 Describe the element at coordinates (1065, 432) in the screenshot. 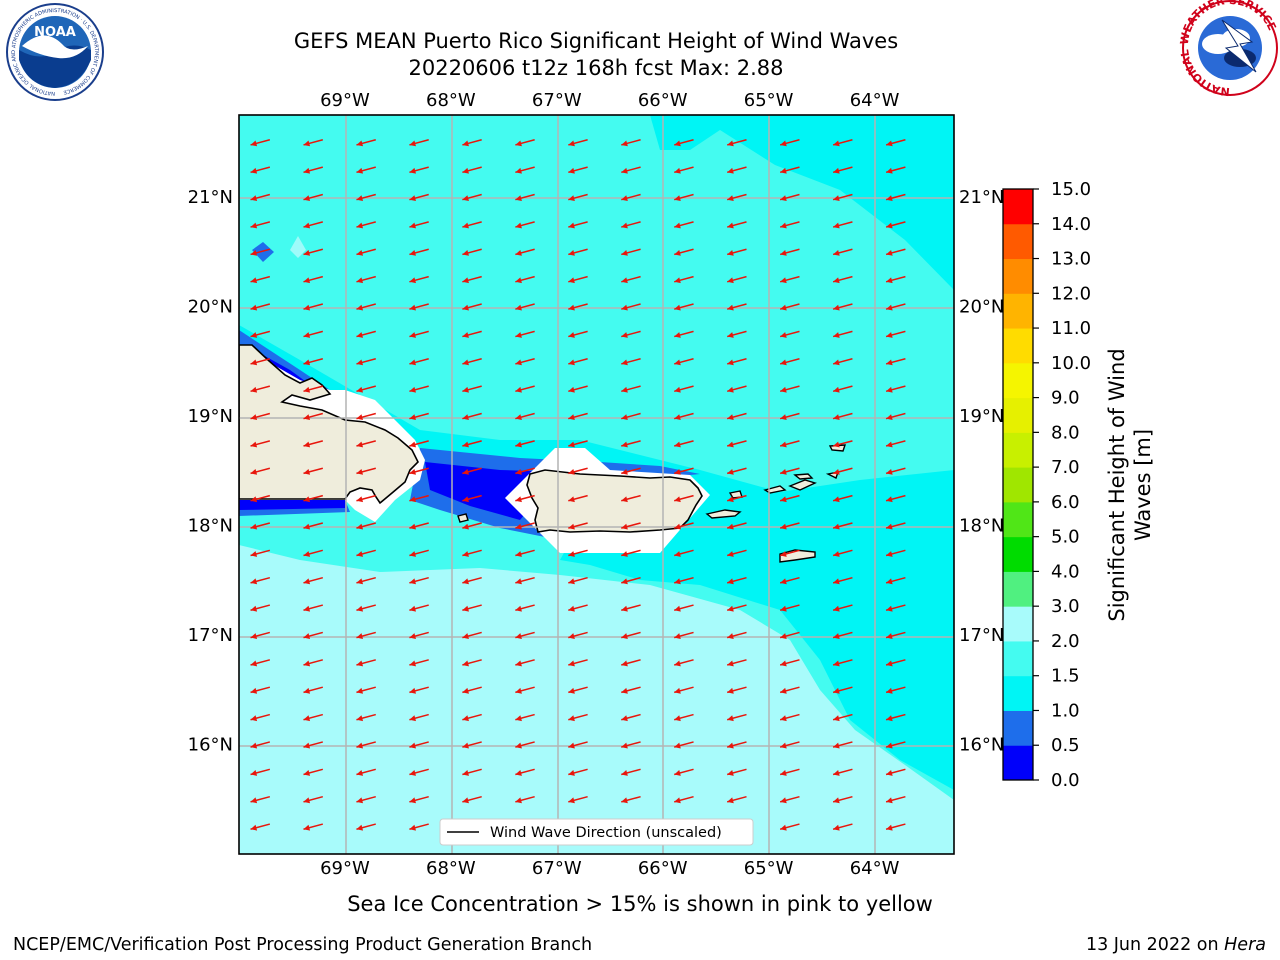

I see `colorbar-tick-10: 8.0` at that location.